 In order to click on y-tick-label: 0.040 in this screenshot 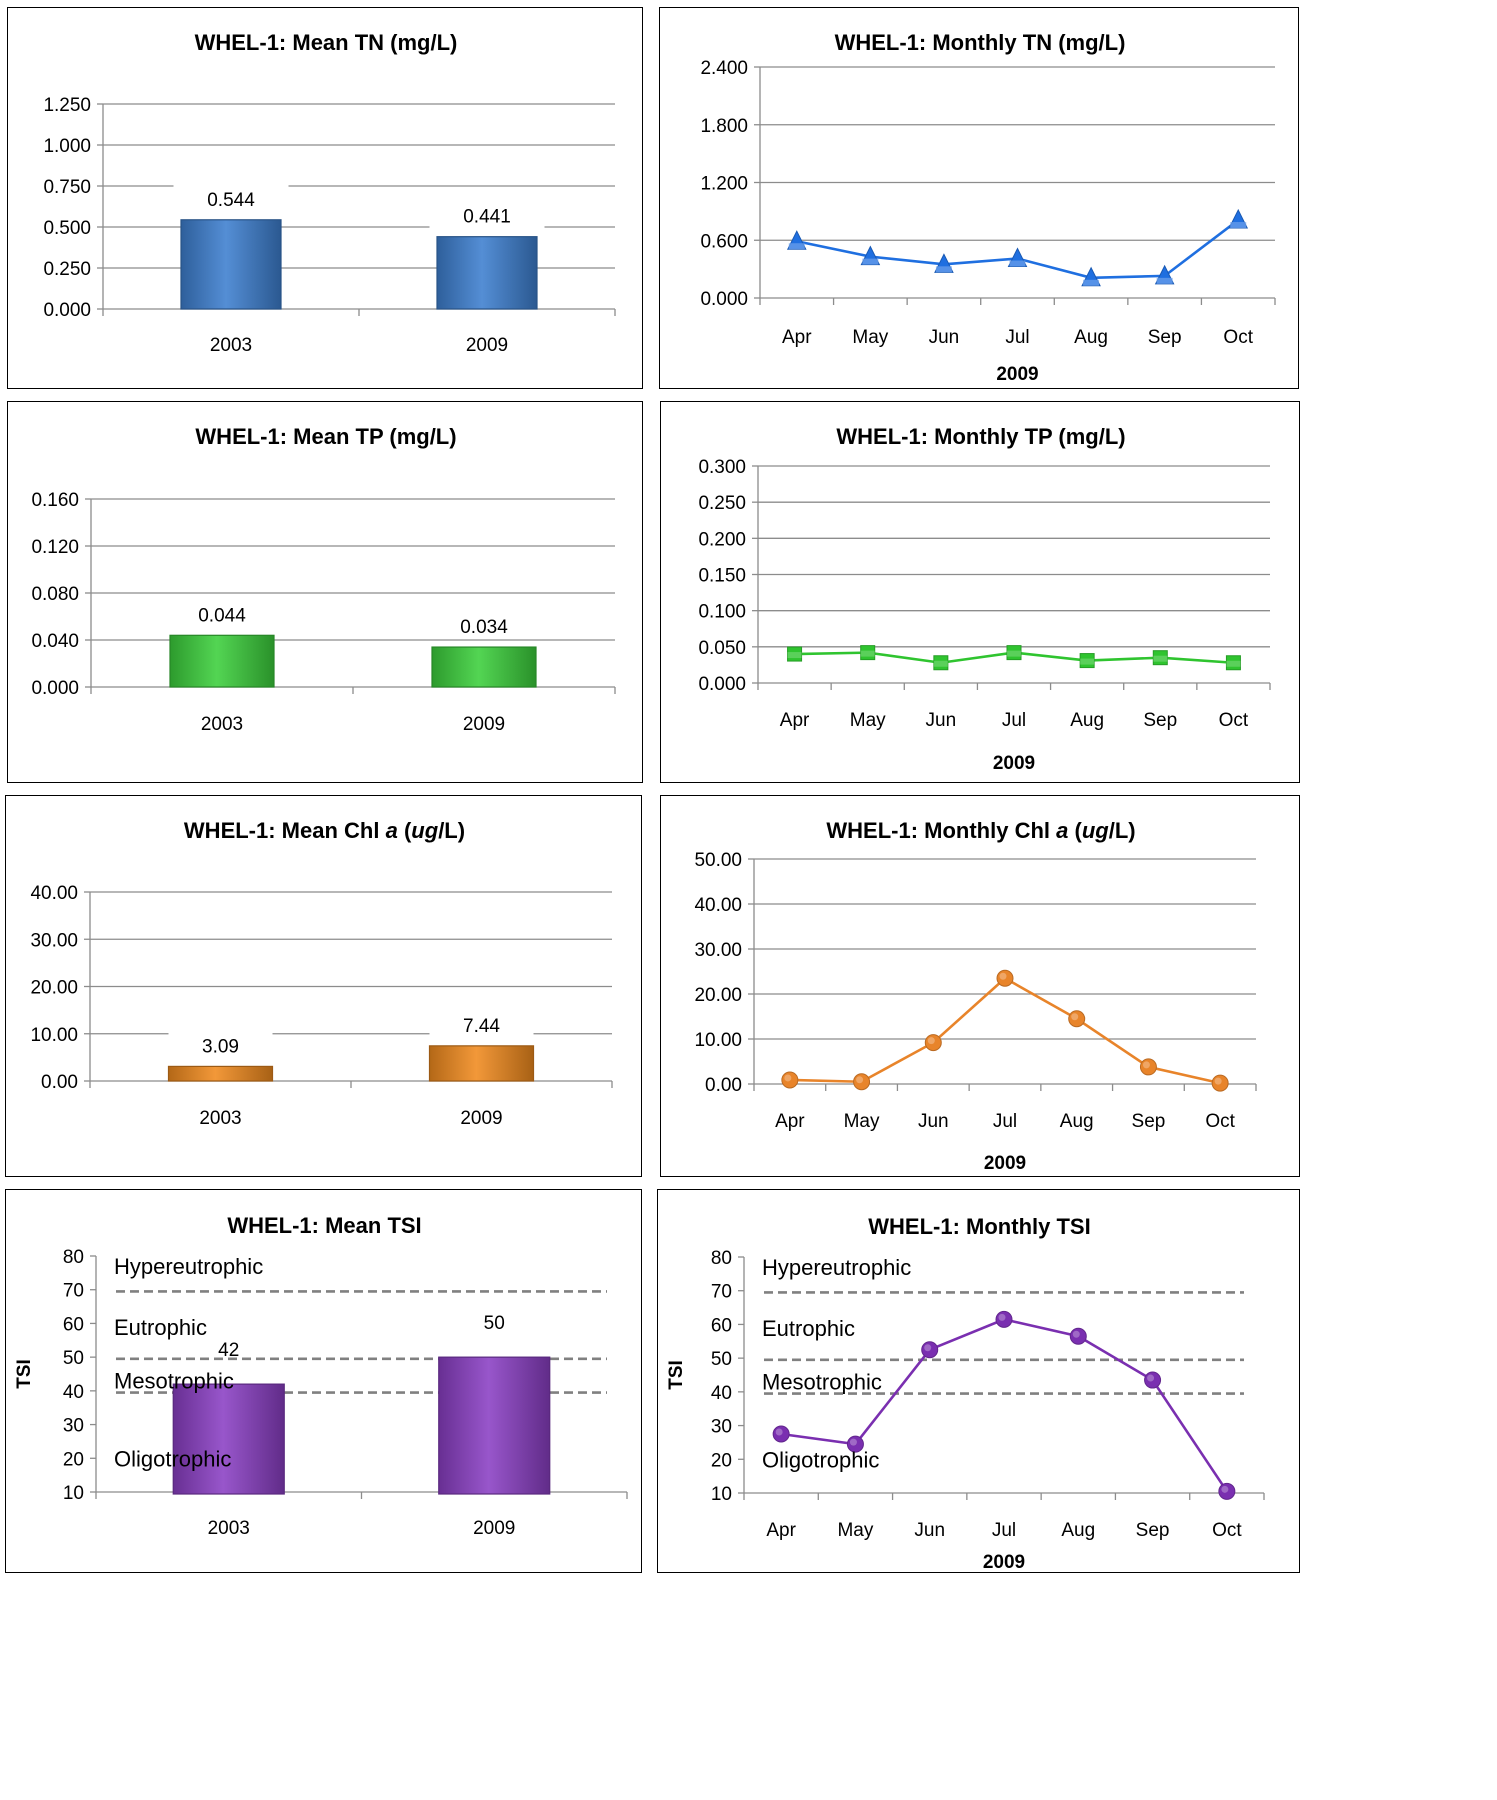, I will do `click(55, 641)`.